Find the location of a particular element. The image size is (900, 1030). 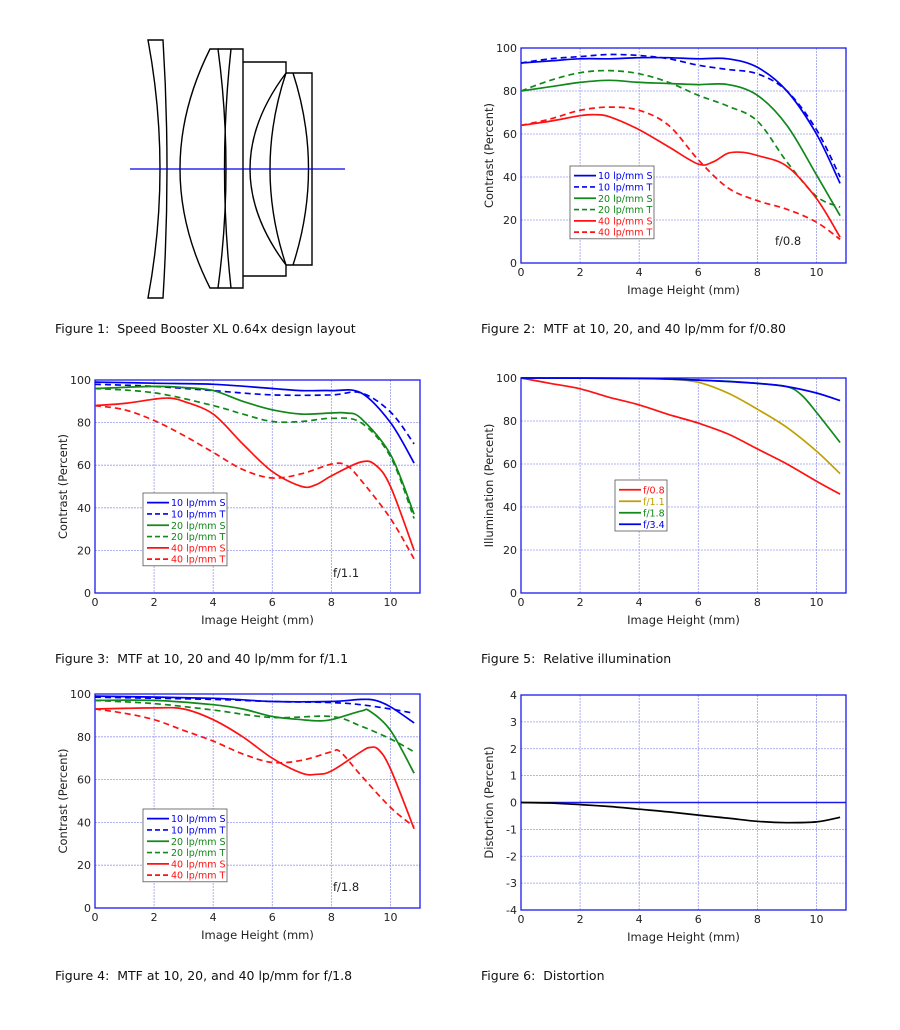

series-line-distortion is located at coordinates (680, 812).